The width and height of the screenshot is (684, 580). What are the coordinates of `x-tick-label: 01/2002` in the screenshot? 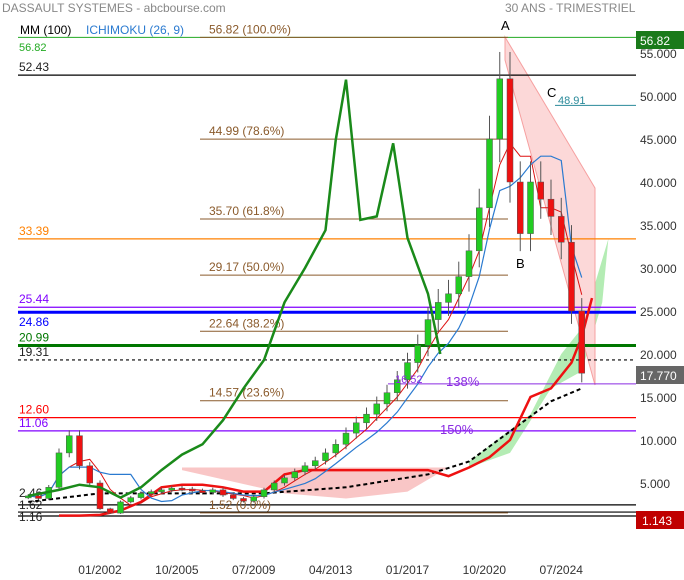 It's located at (100, 570).